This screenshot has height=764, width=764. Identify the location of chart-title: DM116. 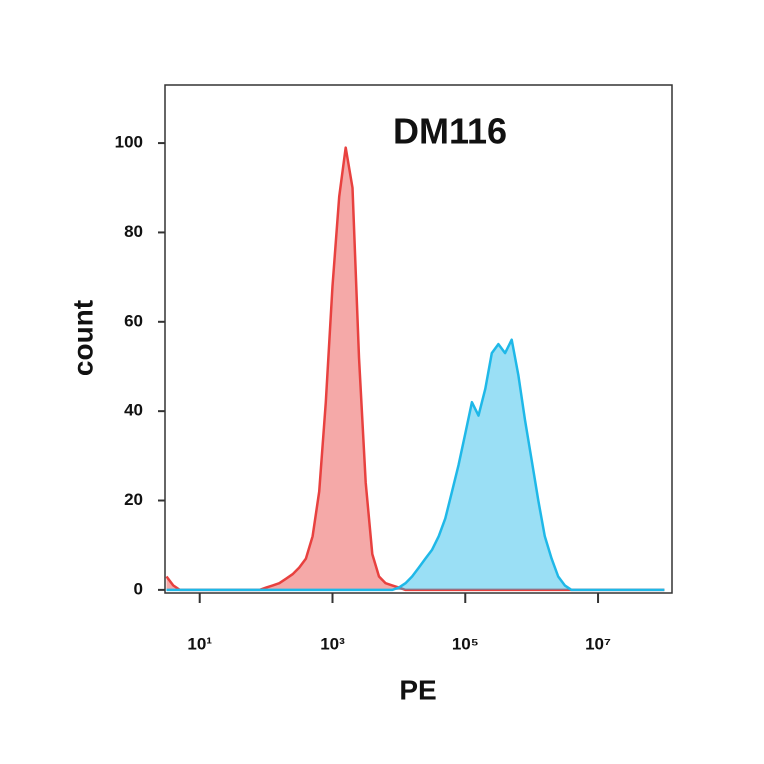
(450, 131).